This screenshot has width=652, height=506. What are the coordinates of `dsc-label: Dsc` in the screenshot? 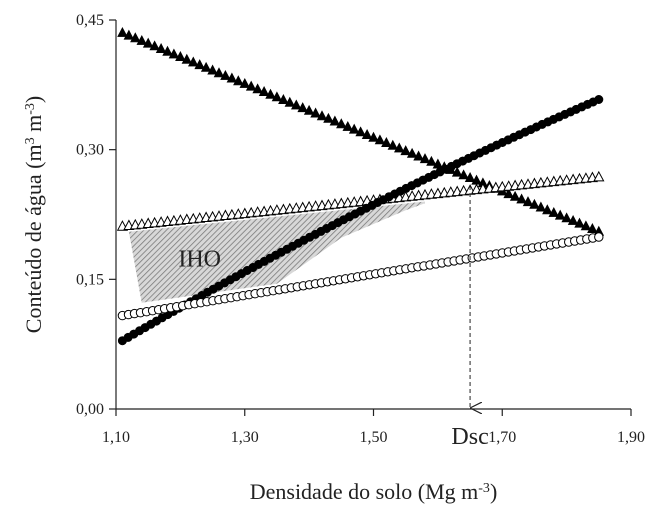 It's located at (469, 437).